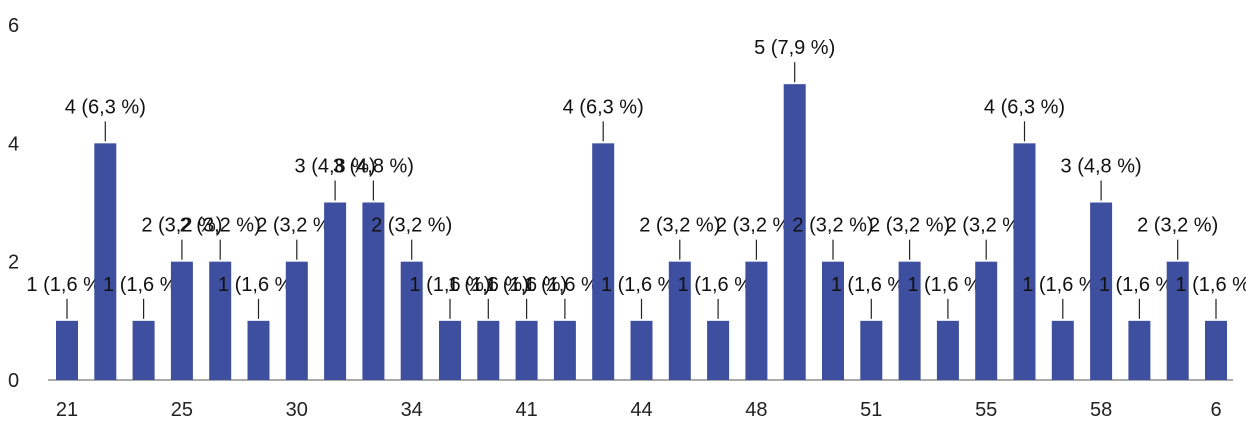  What do you see at coordinates (794, 48) in the screenshot?
I see `data-label: 5 (7,9 %)` at bounding box center [794, 48].